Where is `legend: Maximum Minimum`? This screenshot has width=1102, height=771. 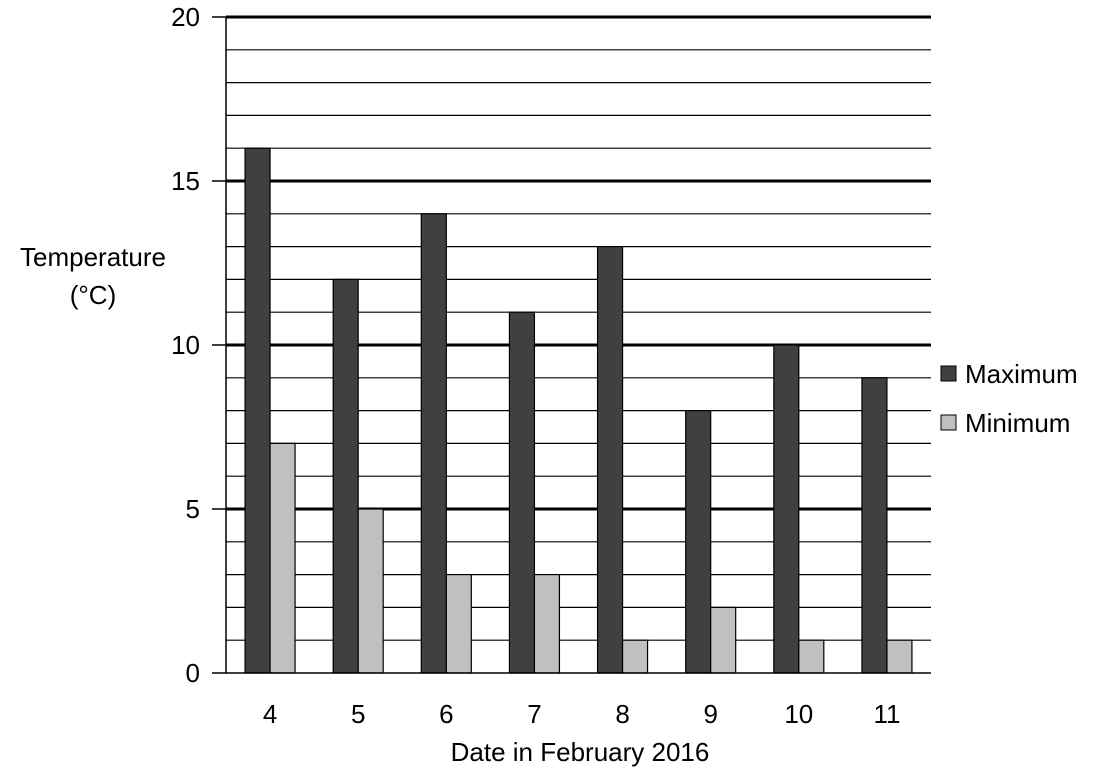
legend: Maximum Minimum is located at coordinates (1009, 398).